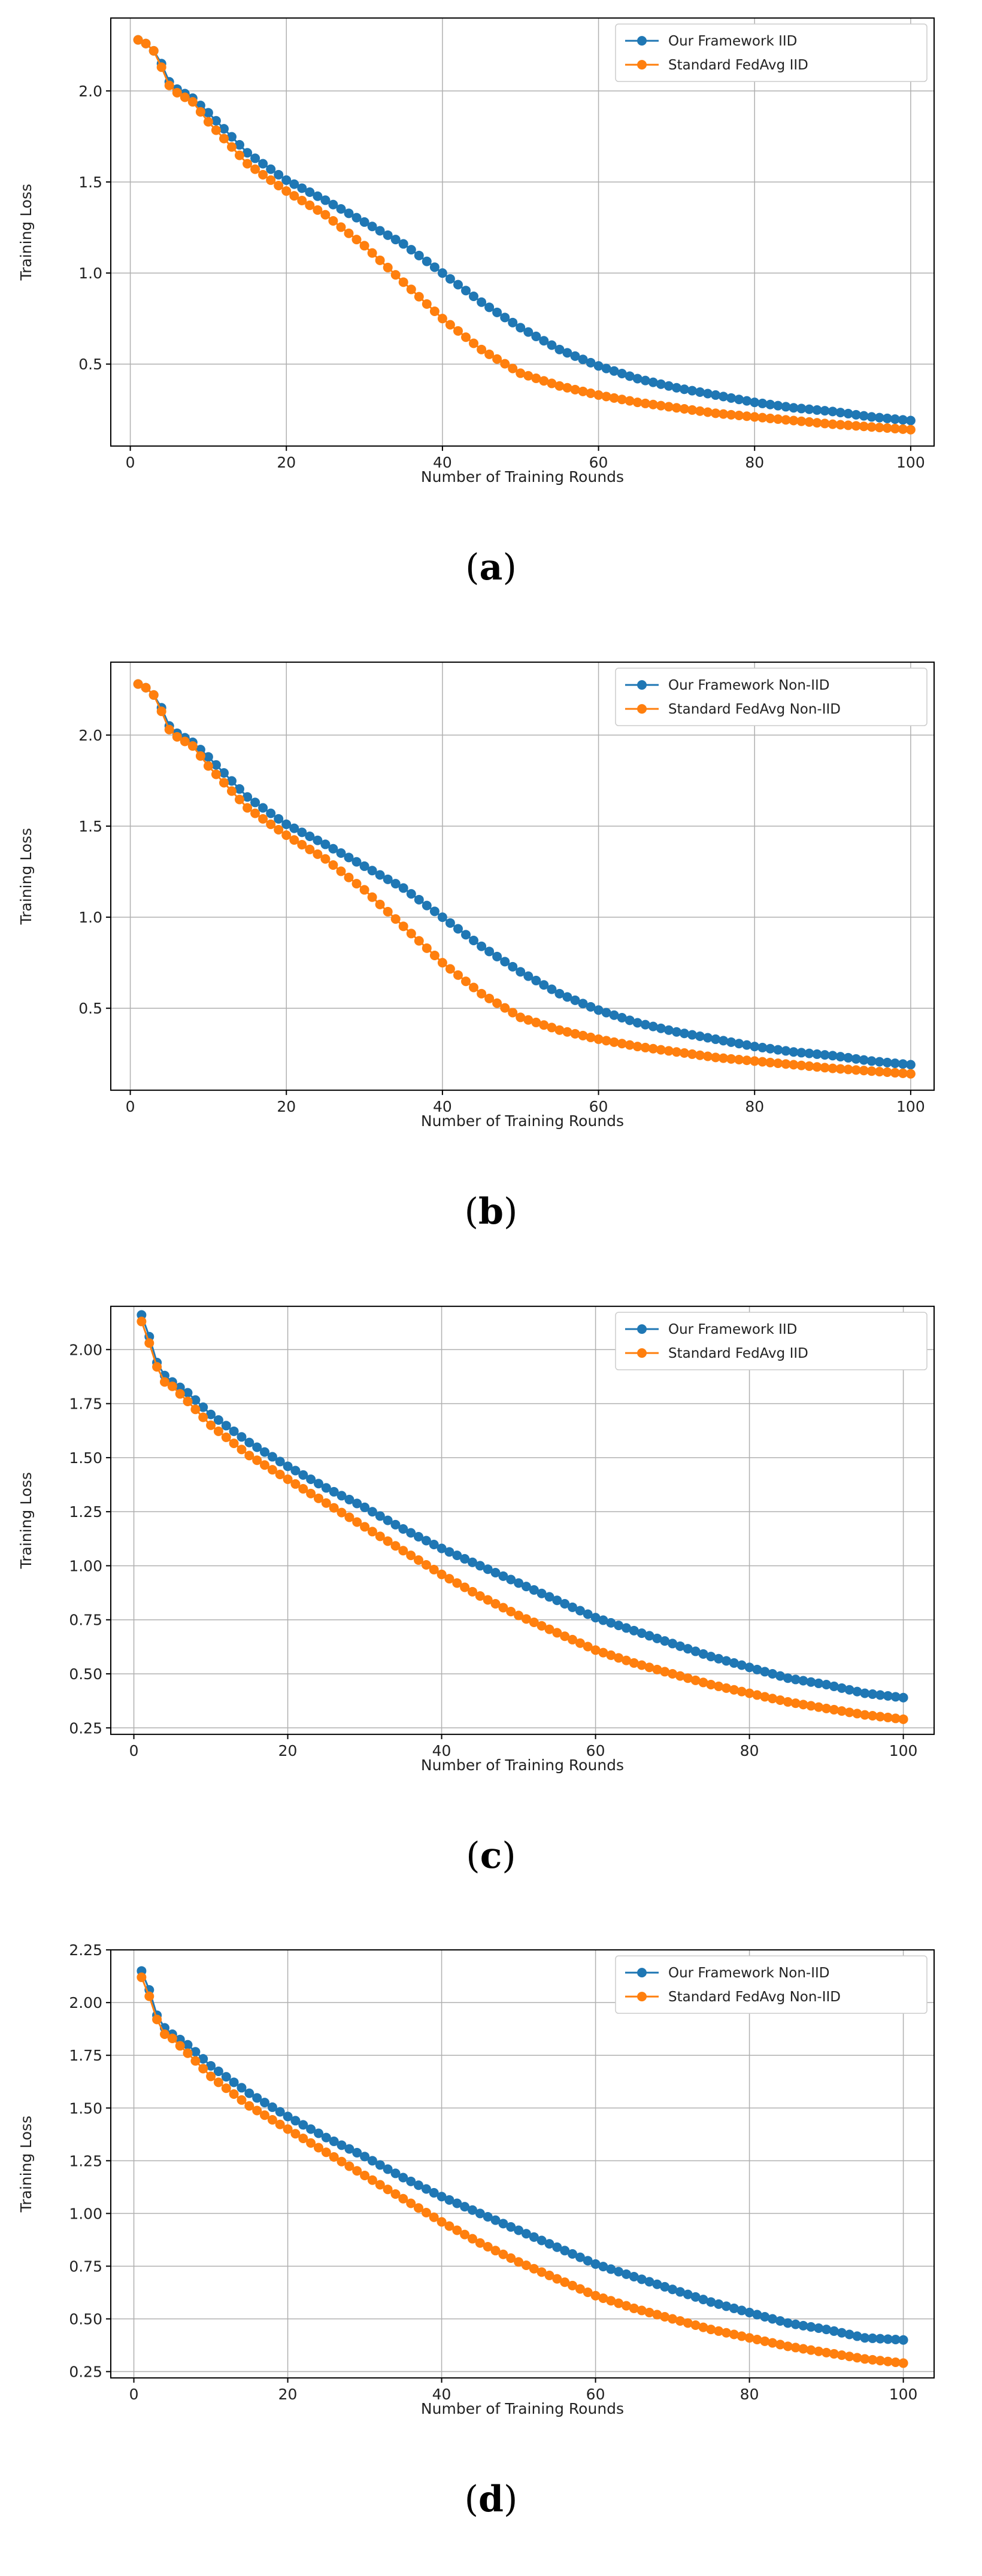  Describe the element at coordinates (738, 1353) in the screenshot. I see `legend-label: Standard FedAvg IID` at that location.